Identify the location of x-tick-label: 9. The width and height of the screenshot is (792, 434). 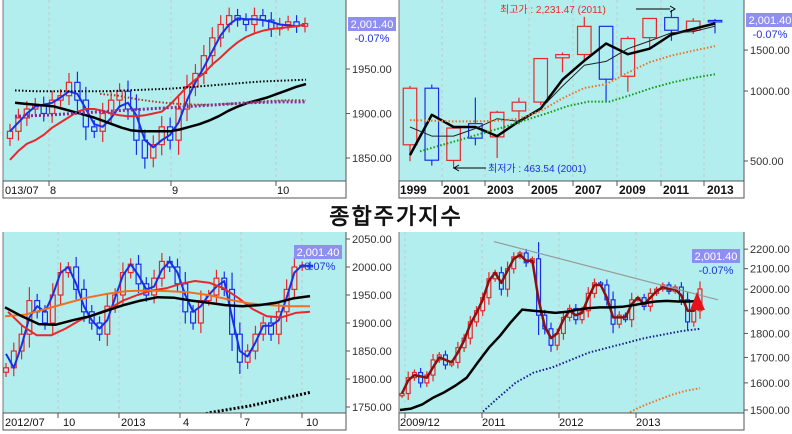
(175, 191).